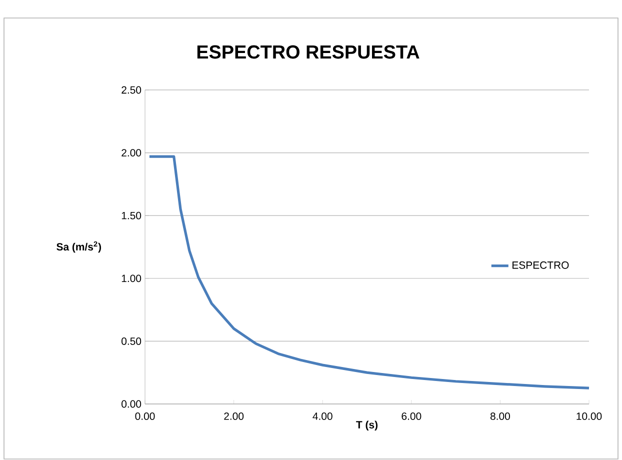 The image size is (622, 460). Describe the element at coordinates (132, 404) in the screenshot. I see `y-tick-label: 0.00` at that location.